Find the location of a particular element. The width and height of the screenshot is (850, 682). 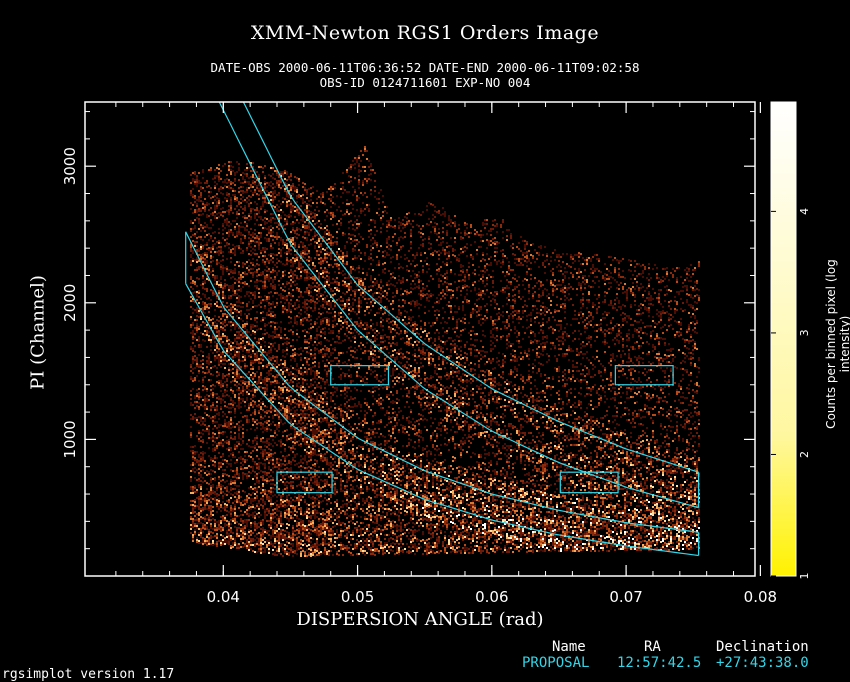

y-tick-label: 1000 is located at coordinates (70, 439).